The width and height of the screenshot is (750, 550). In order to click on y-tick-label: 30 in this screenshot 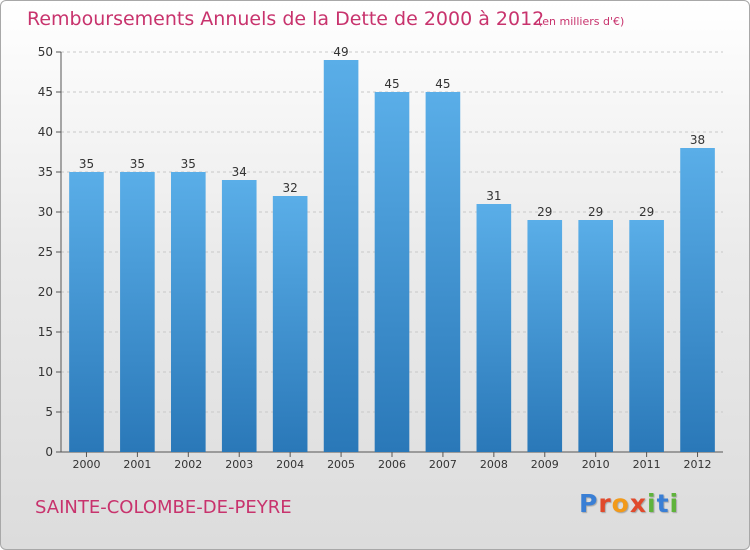, I will do `click(45, 212)`.